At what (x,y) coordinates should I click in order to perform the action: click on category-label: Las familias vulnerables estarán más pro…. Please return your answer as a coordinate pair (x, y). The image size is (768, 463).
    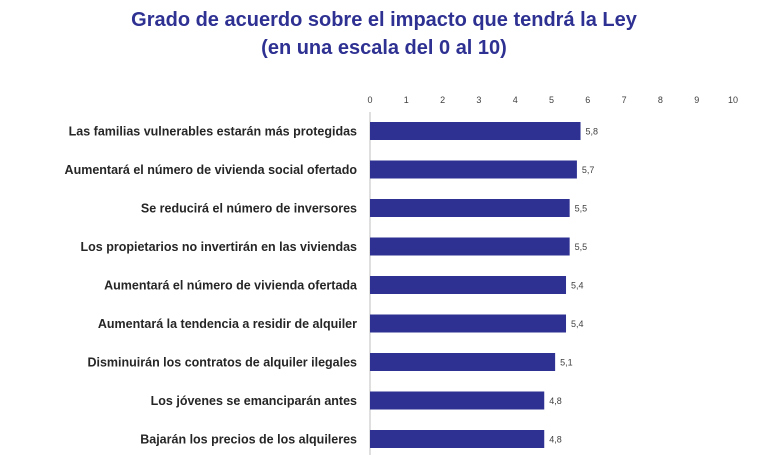
    Looking at the image, I should click on (213, 132).